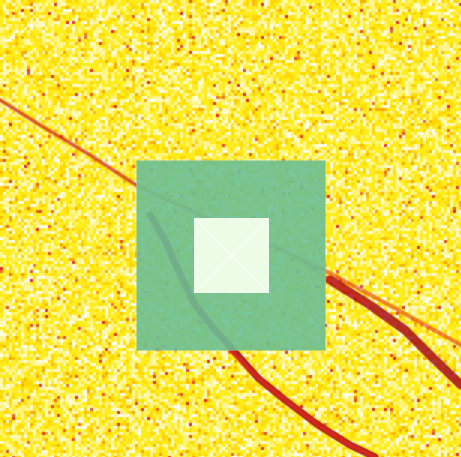 Image resolution: width=461 pixels, height=457 pixels. I want to click on selection-inner-fill, so click(231, 255).